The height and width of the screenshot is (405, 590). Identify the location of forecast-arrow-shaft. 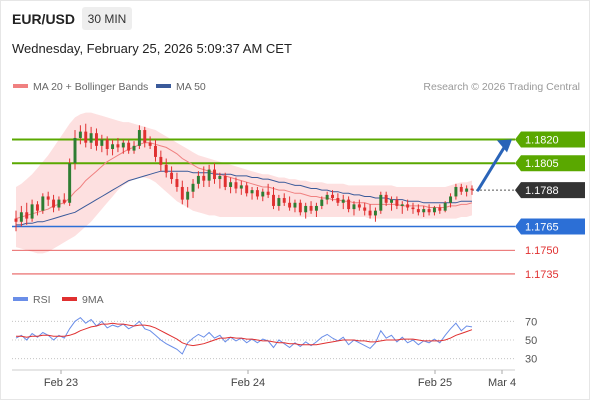
(492, 167).